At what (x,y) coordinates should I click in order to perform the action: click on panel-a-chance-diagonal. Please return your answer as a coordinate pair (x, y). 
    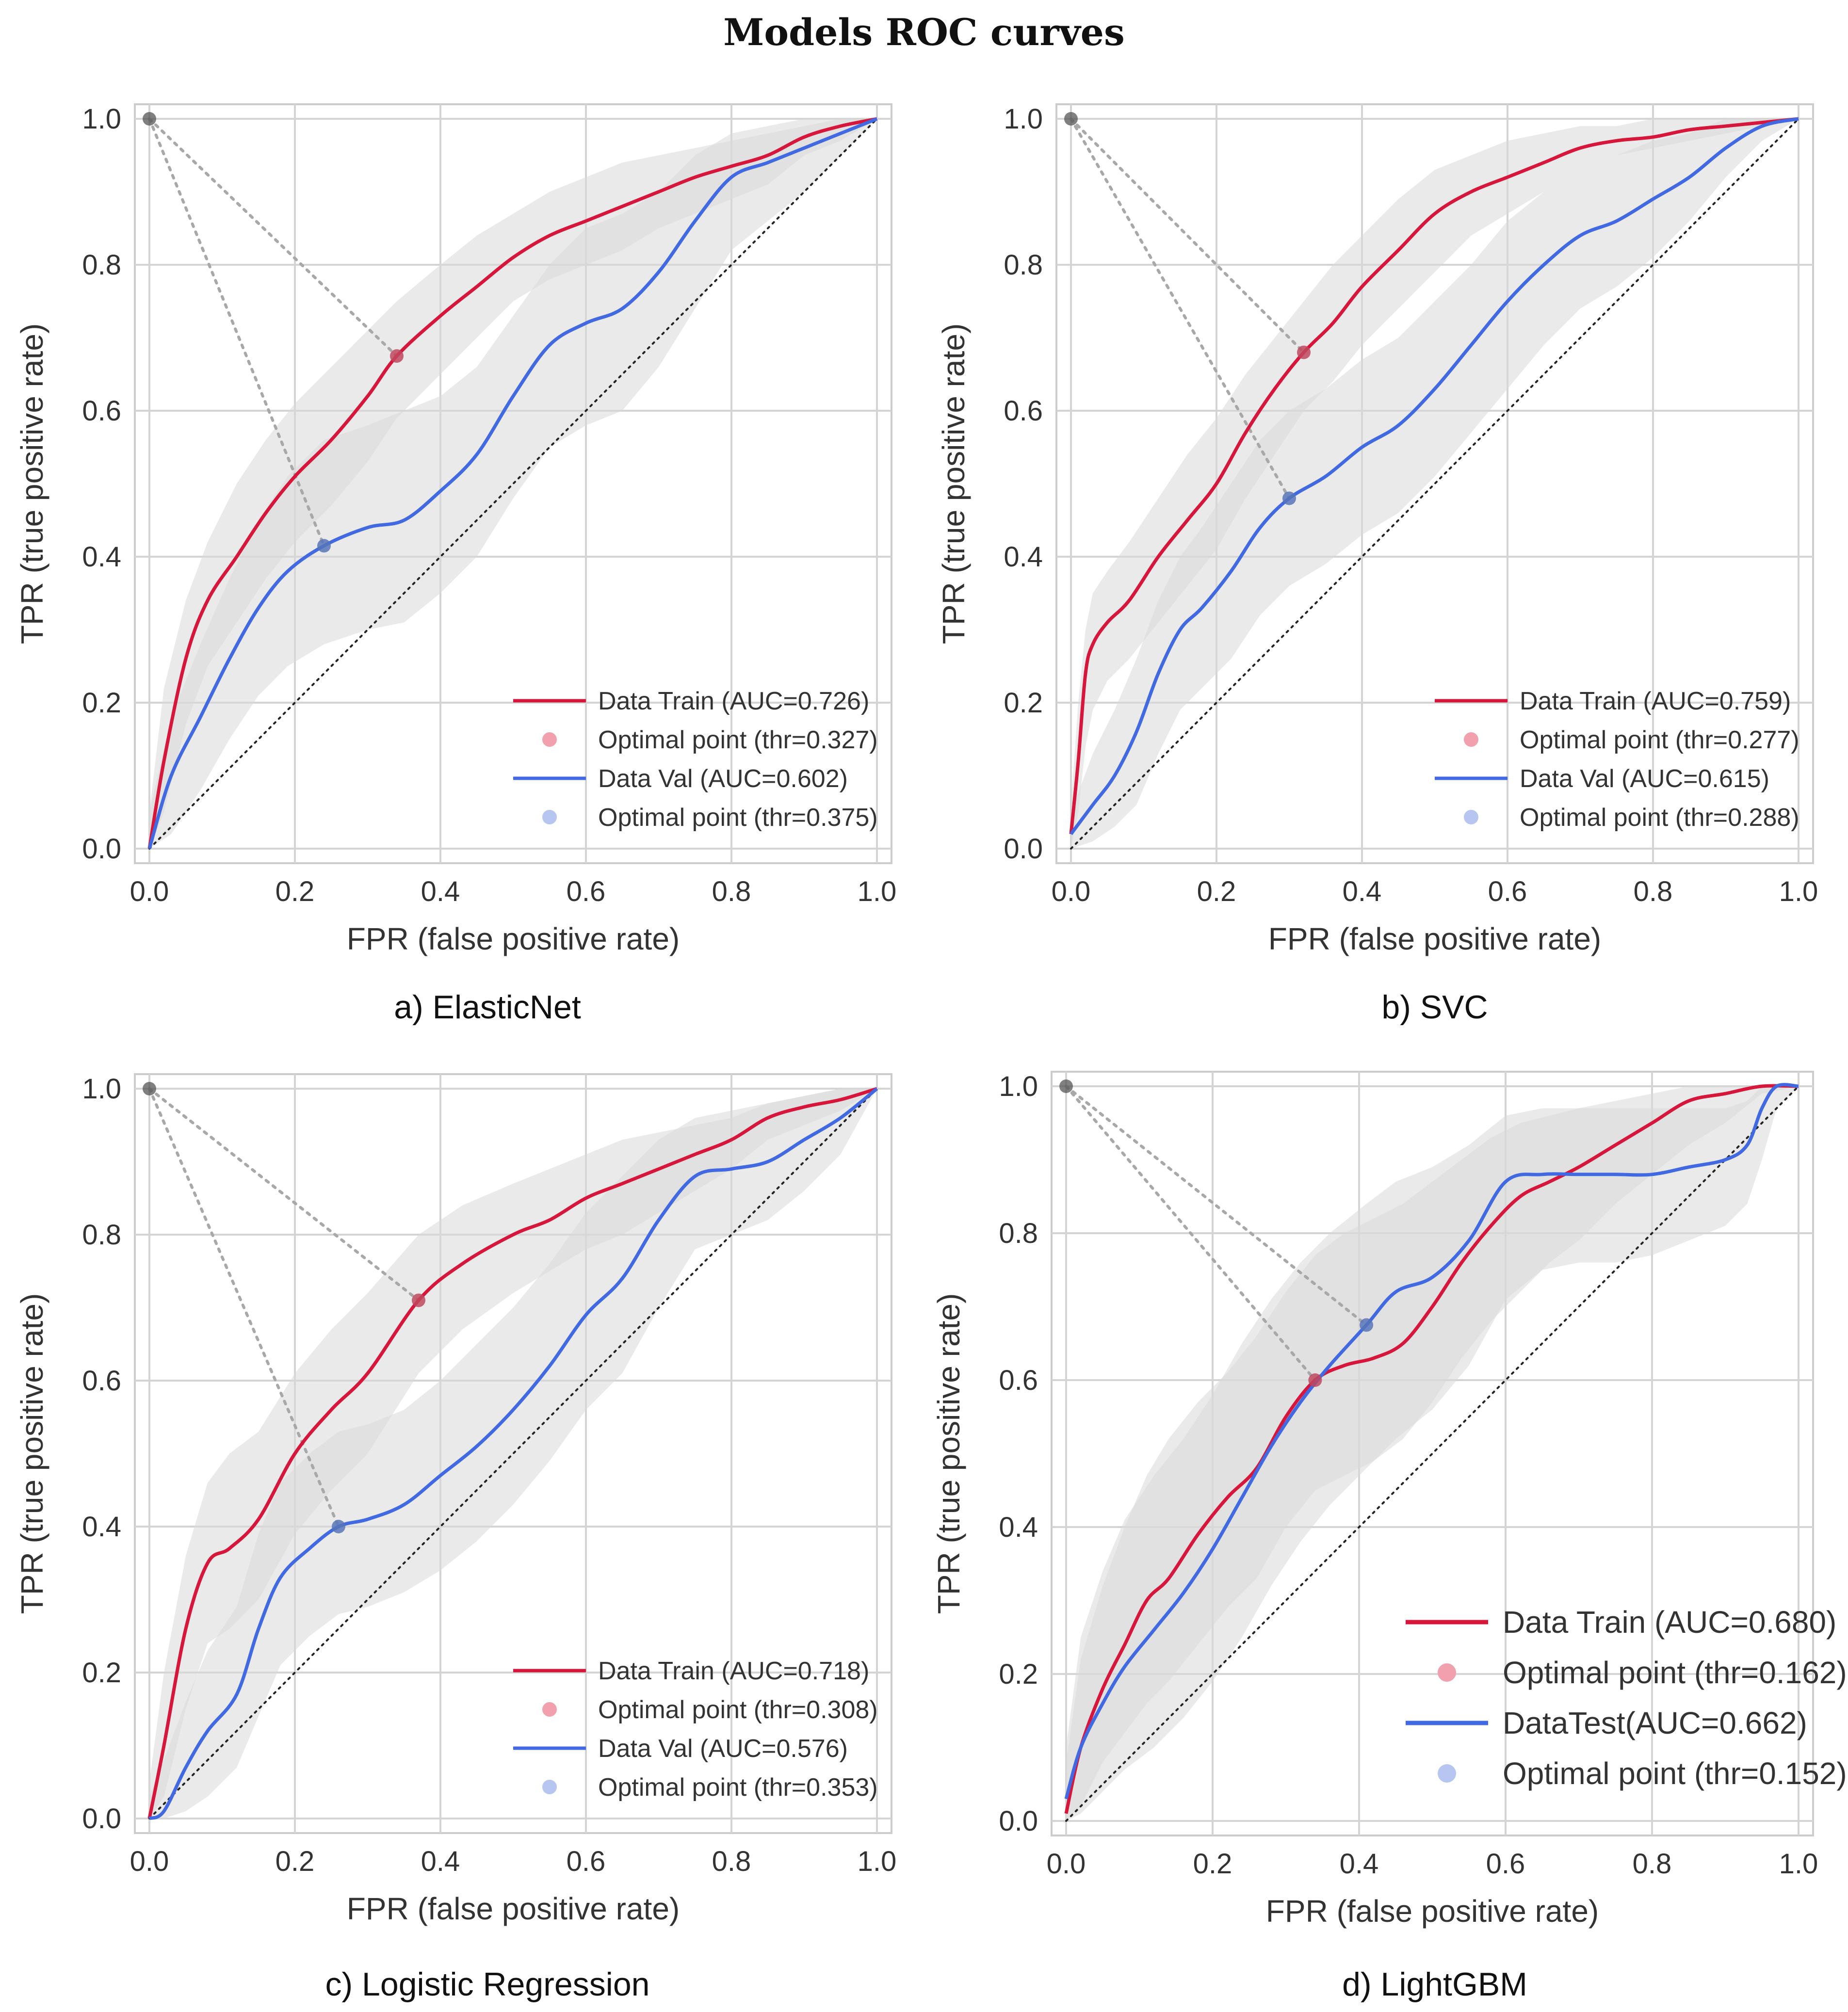
    Looking at the image, I should click on (513, 484).